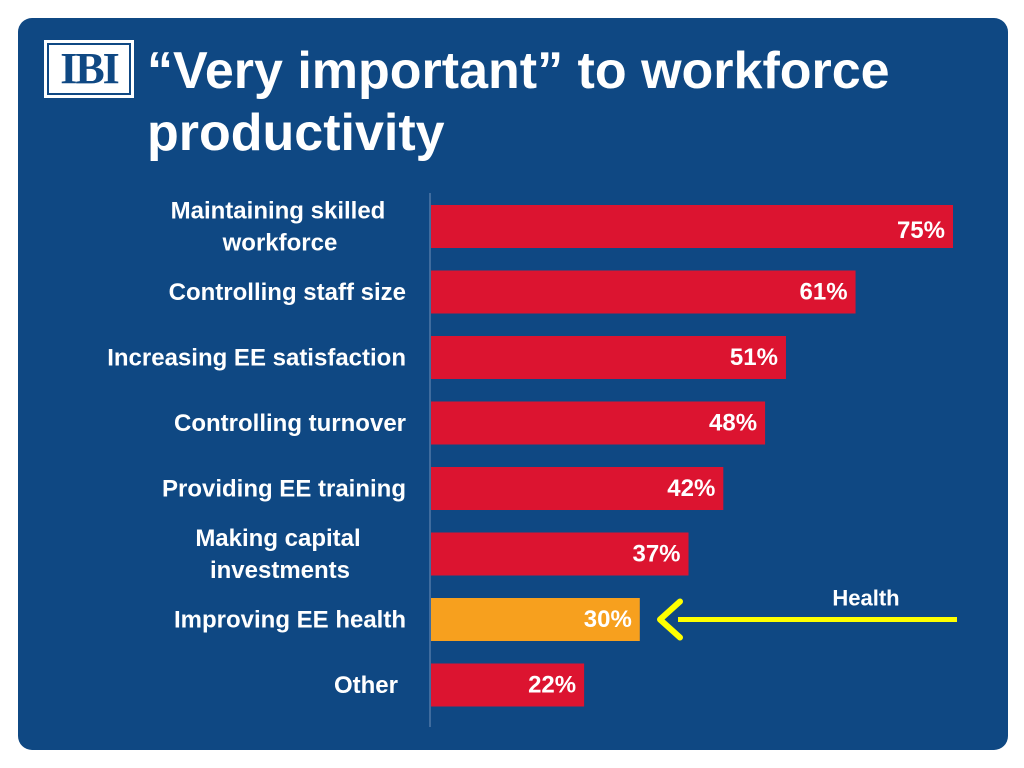 Image resolution: width=1024 pixels, height=768 pixels. What do you see at coordinates (754, 357) in the screenshot?
I see `value-label-2: 51%` at bounding box center [754, 357].